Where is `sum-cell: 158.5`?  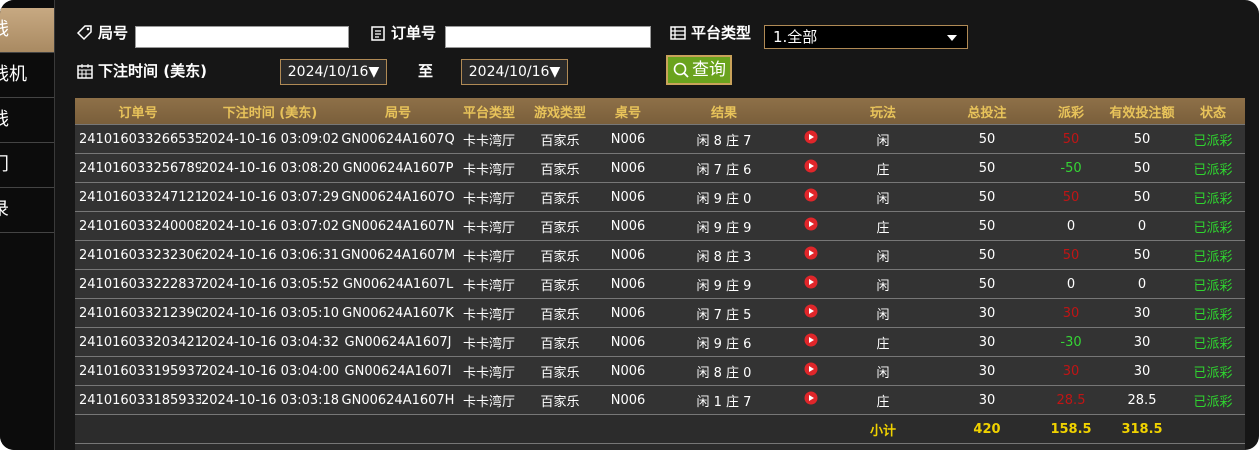
sum-cell: 158.5 is located at coordinates (1071, 446).